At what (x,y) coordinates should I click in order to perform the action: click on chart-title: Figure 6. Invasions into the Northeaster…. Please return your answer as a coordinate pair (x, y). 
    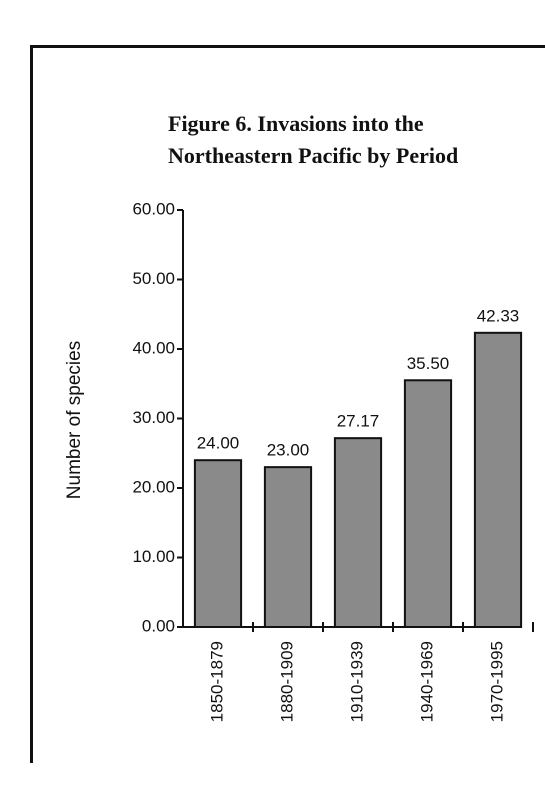
    Looking at the image, I should click on (313, 139).